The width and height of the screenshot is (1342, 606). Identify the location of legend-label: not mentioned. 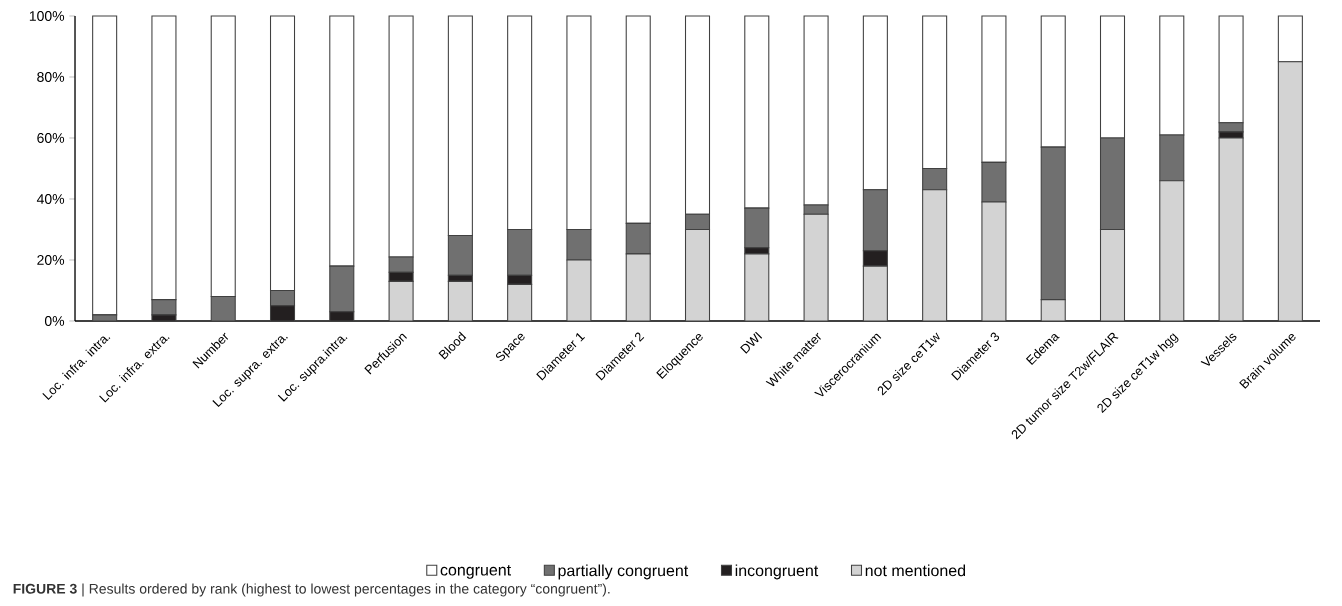
(915, 570).